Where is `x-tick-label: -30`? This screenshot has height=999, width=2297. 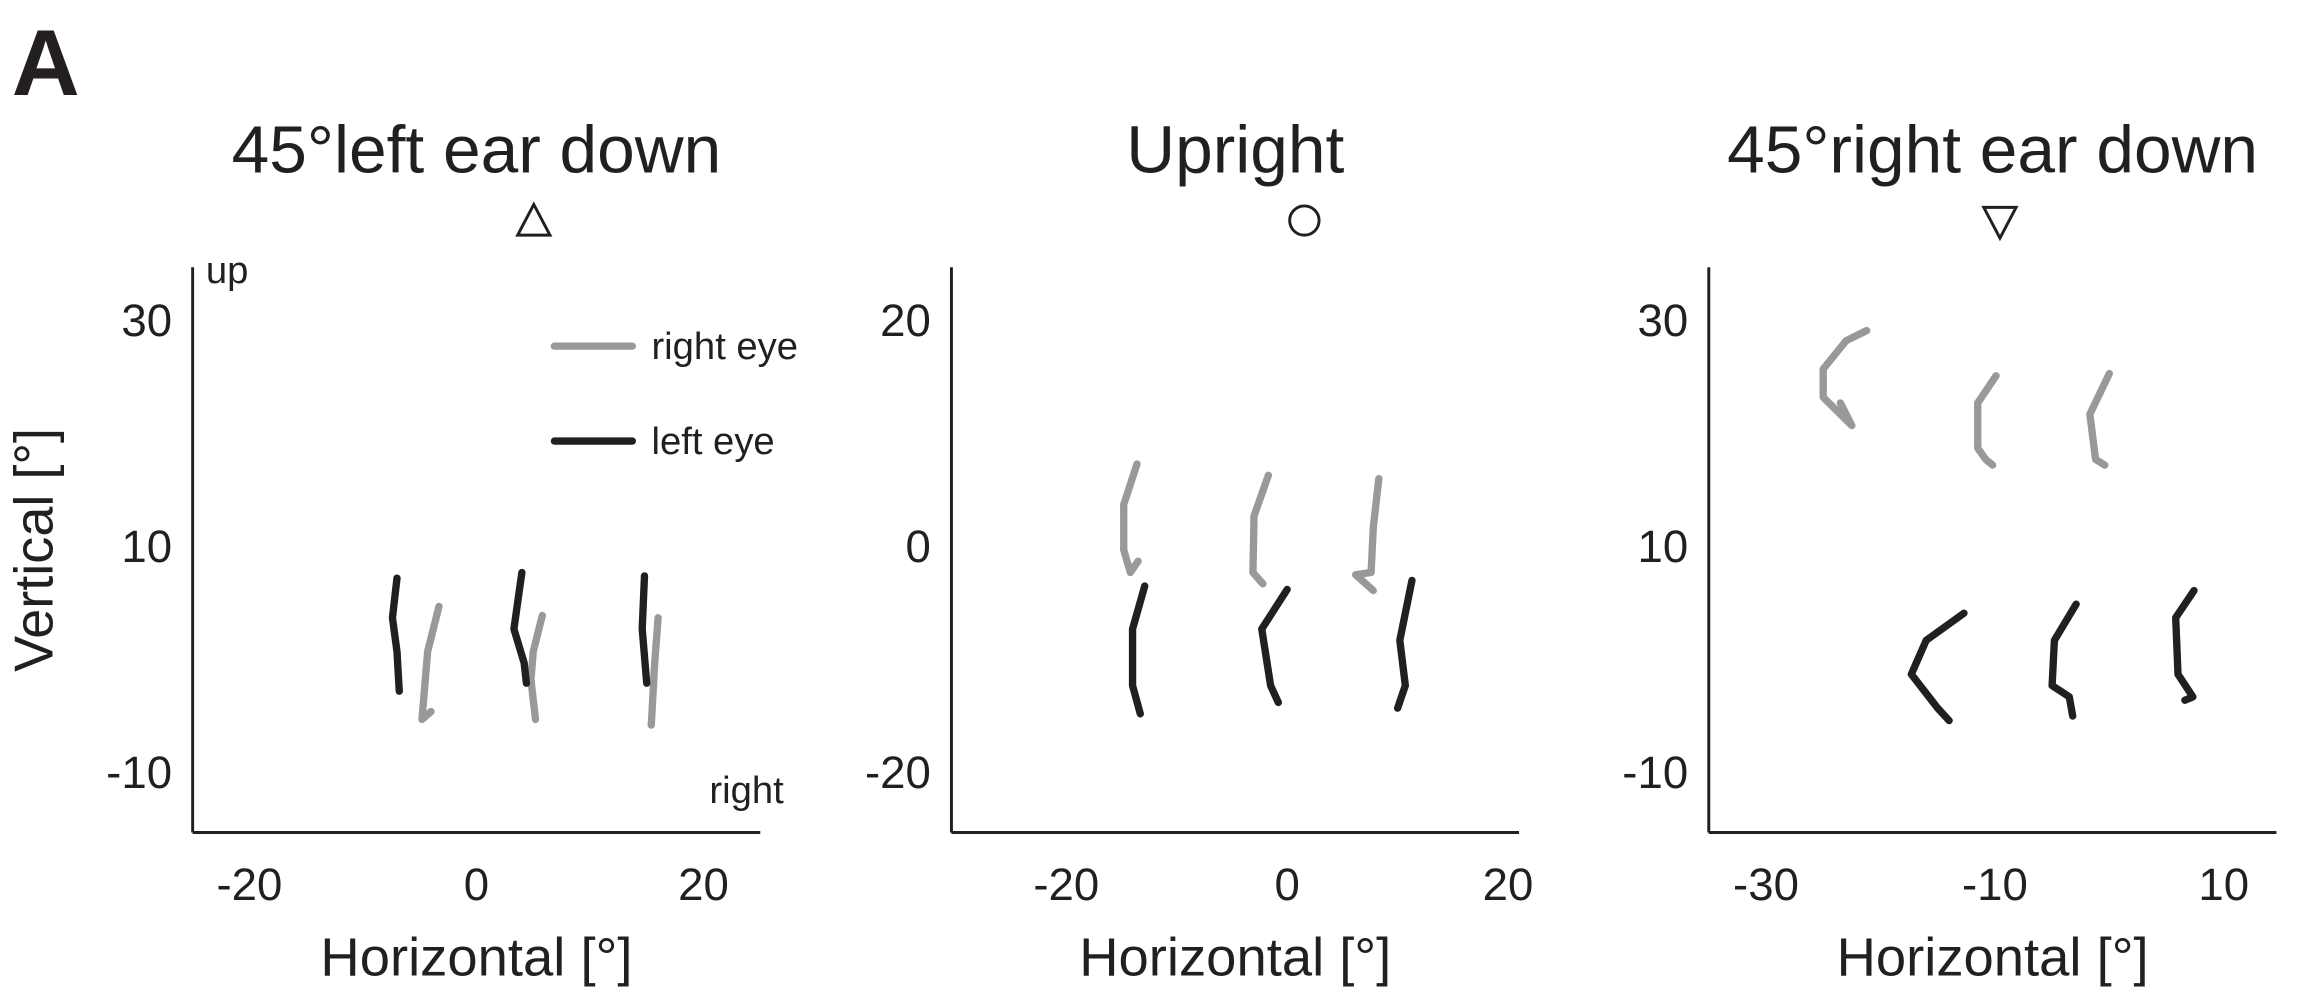
x-tick-label: -30 is located at coordinates (1766, 884).